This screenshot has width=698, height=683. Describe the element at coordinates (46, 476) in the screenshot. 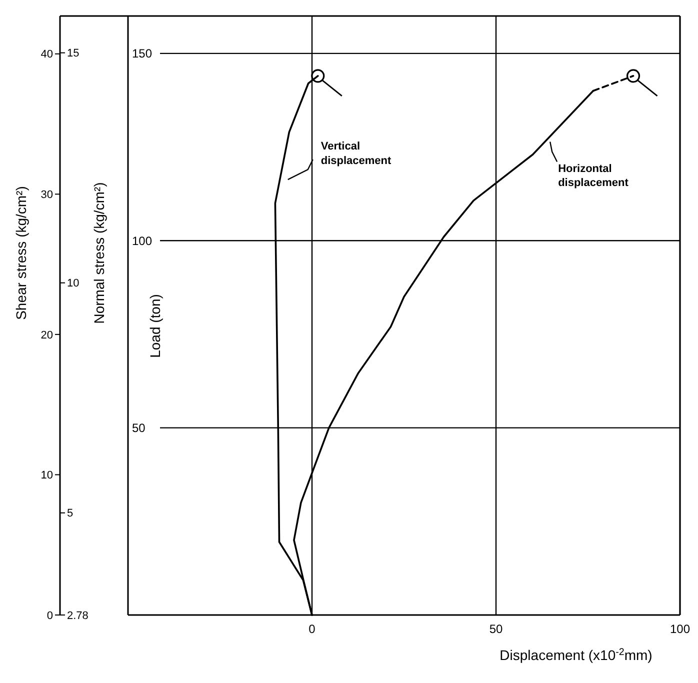

I see `y3-tick-label: 10` at that location.